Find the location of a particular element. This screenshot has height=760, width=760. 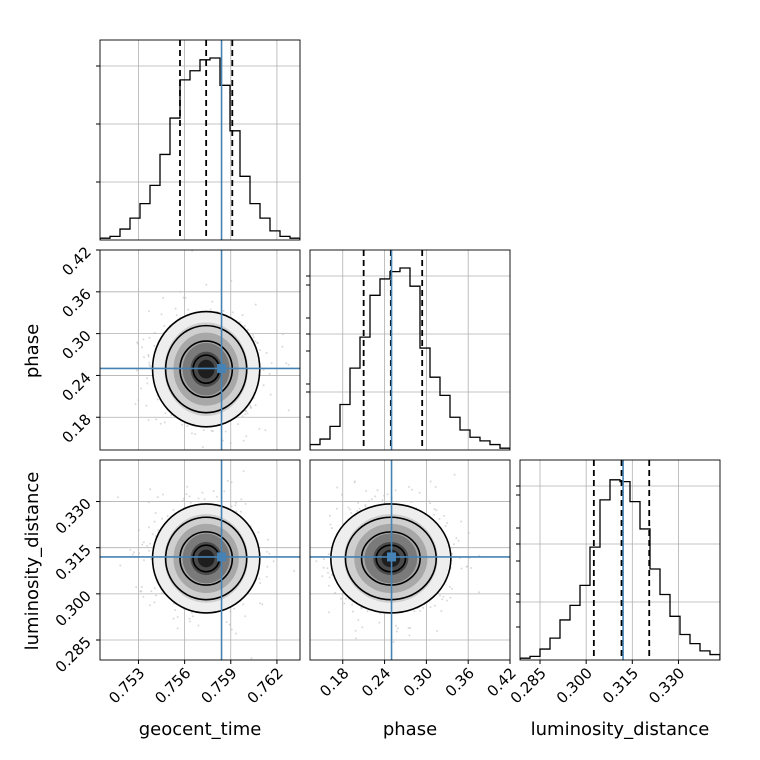

panel-content-geocent_time-phase is located at coordinates (200, 350).